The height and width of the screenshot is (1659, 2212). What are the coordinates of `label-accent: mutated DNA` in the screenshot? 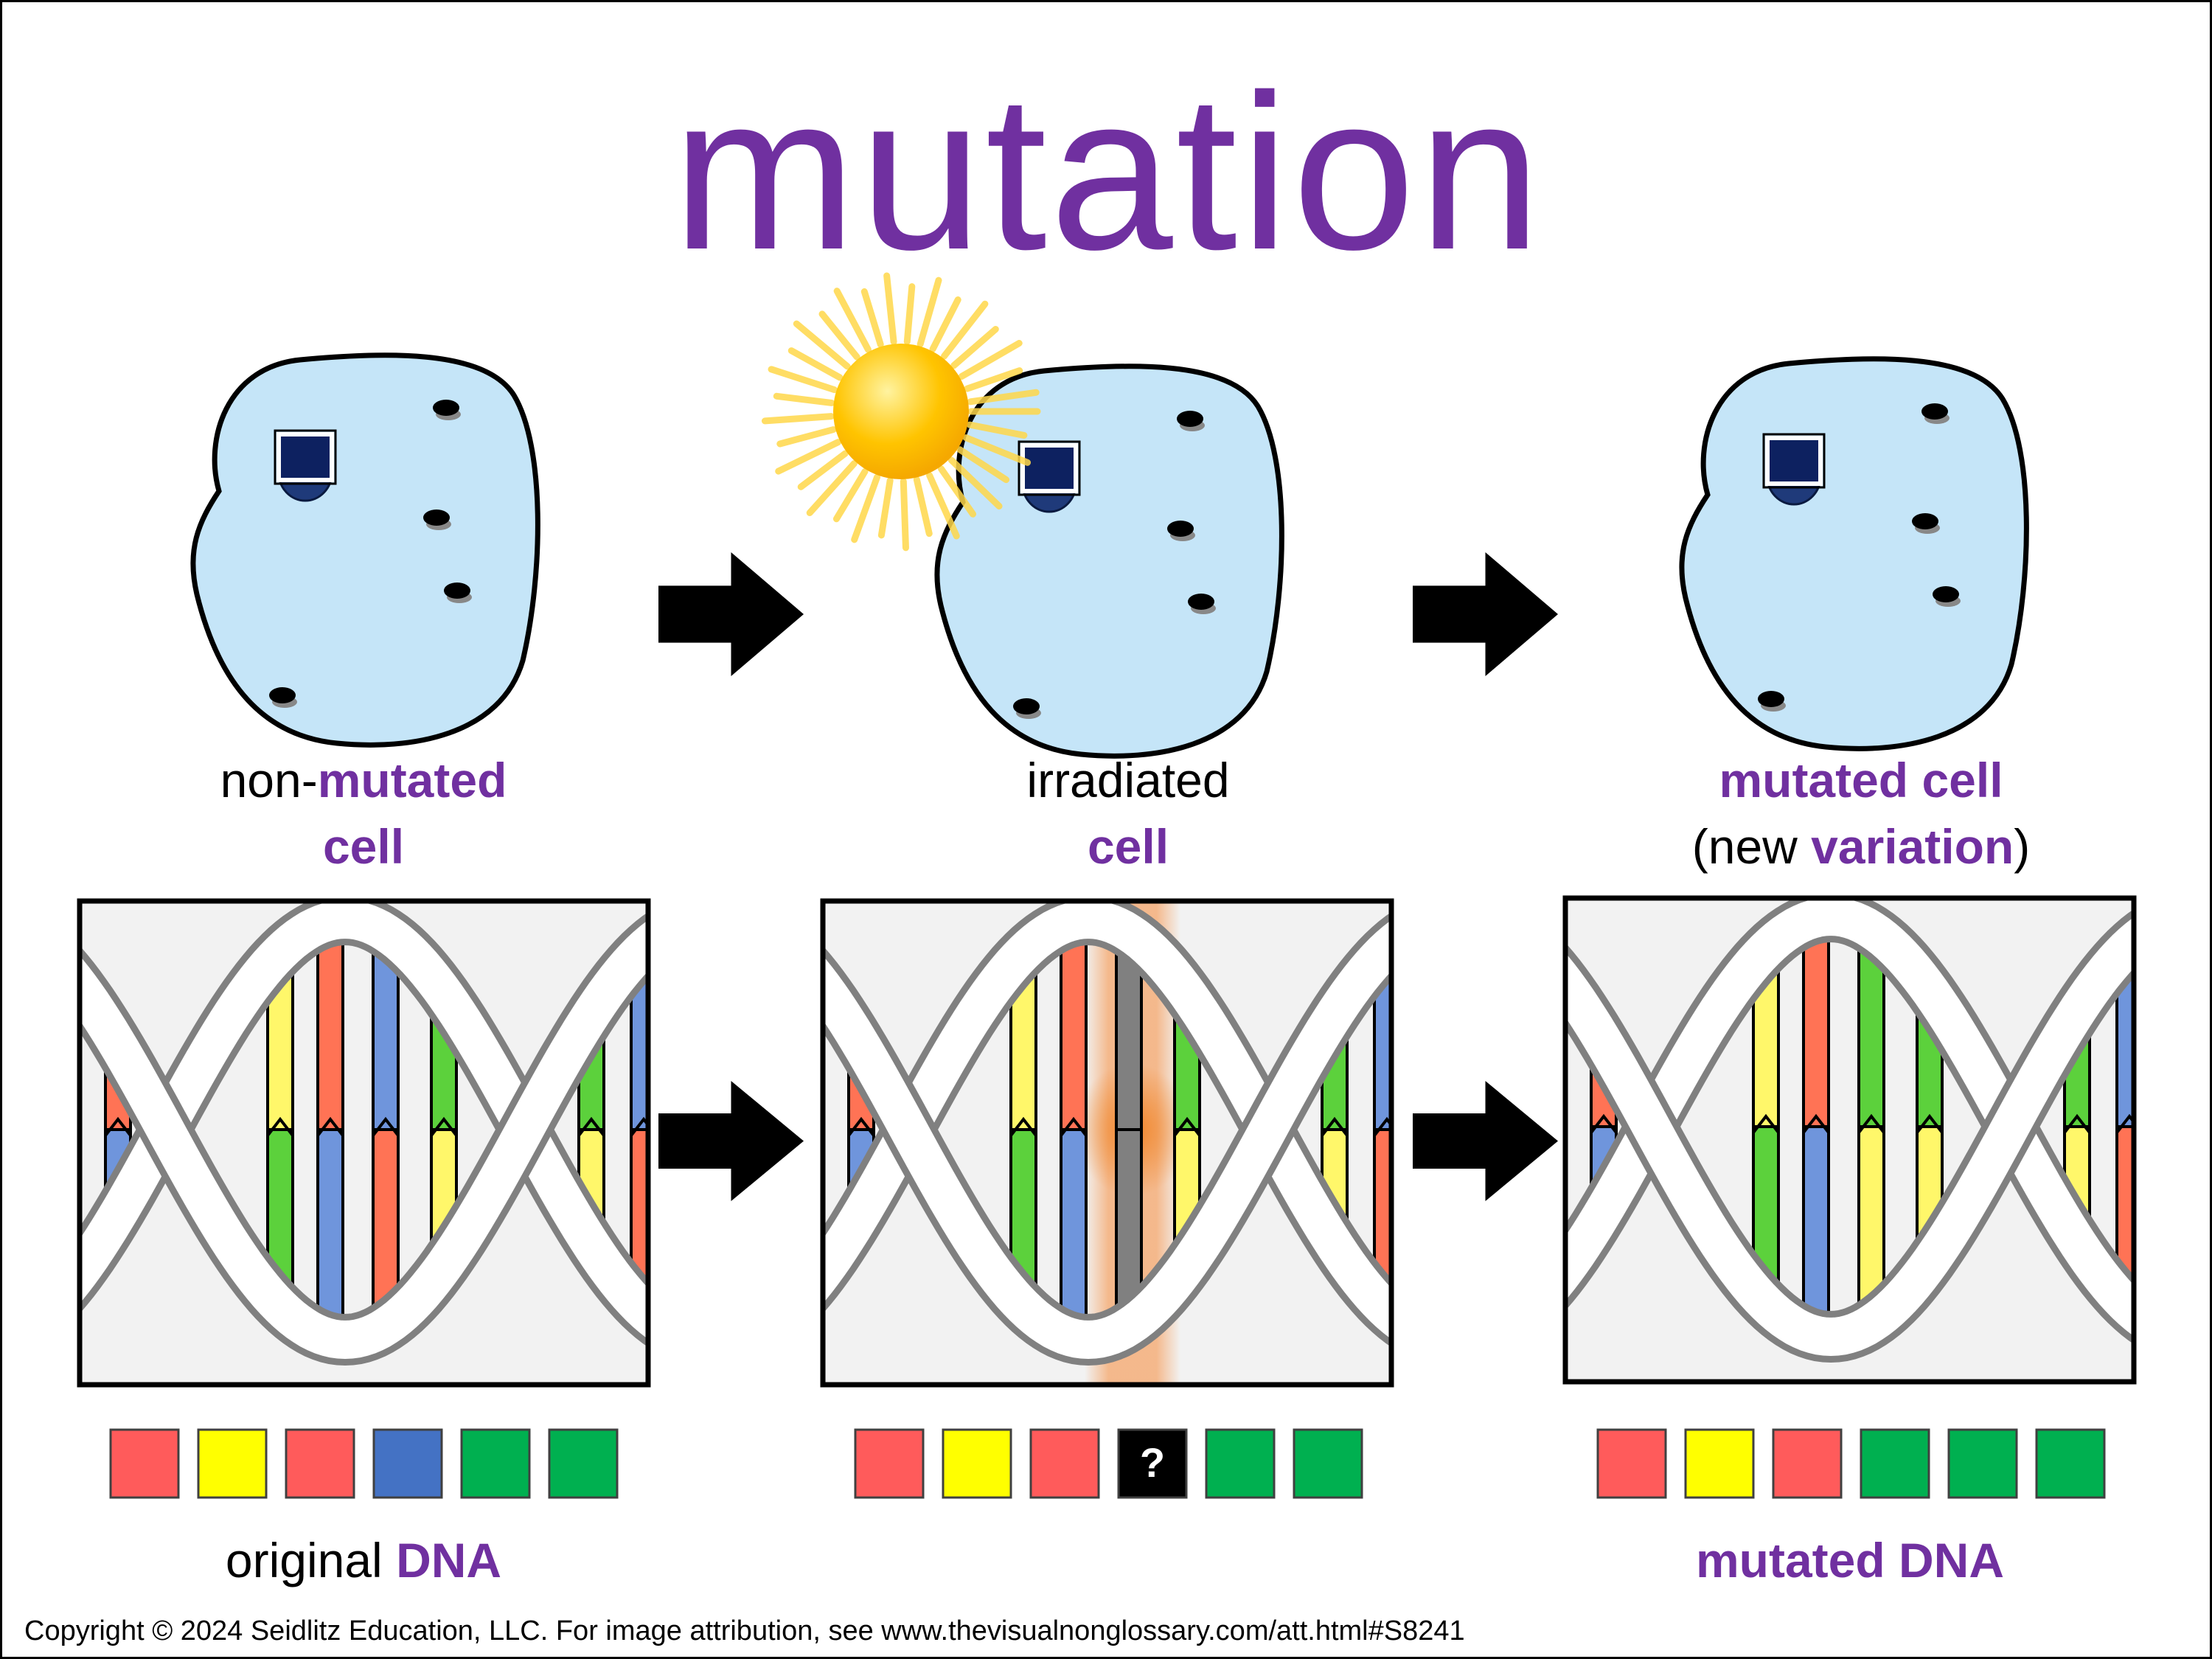 It's located at (1849, 1560).